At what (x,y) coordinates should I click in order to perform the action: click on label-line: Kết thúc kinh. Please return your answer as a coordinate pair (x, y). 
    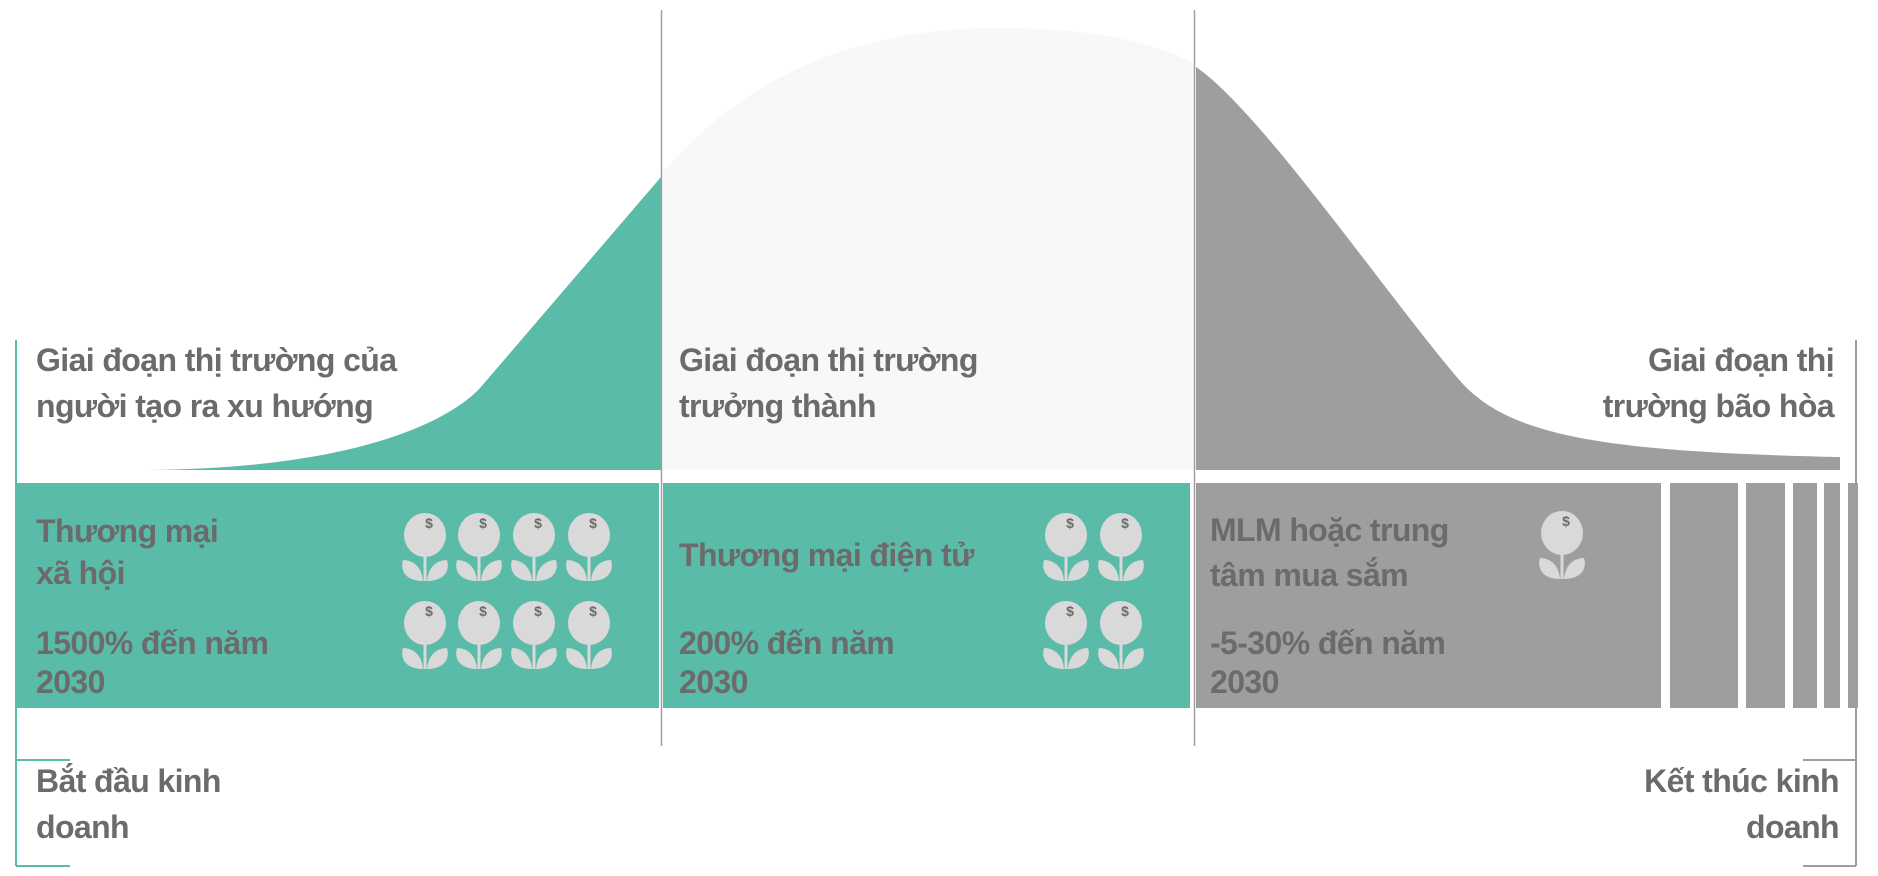
    Looking at the image, I should click on (1741, 781).